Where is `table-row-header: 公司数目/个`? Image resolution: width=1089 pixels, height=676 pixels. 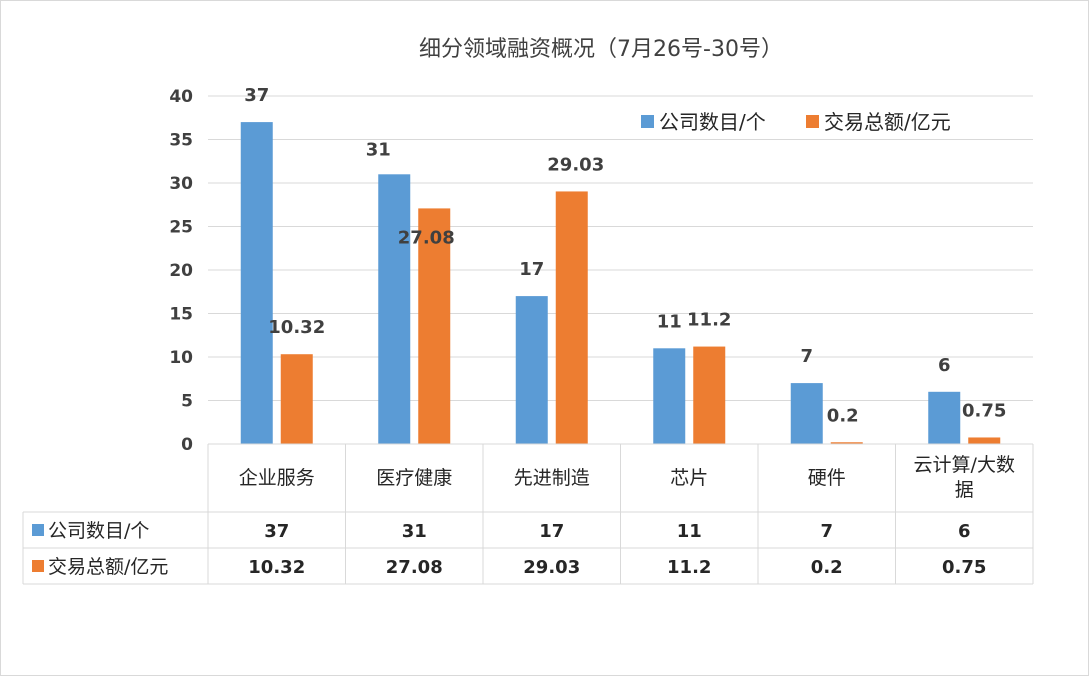
table-row-header: 公司数目/个 is located at coordinates (98, 531).